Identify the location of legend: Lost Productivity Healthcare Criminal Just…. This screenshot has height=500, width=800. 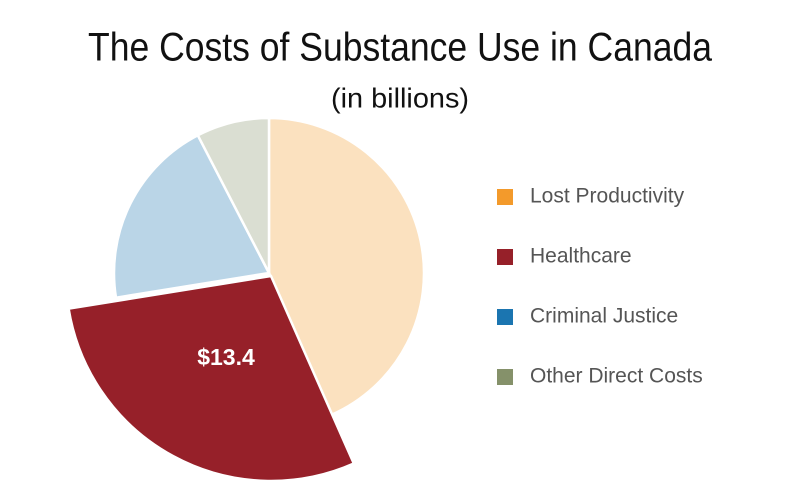
(600, 286).